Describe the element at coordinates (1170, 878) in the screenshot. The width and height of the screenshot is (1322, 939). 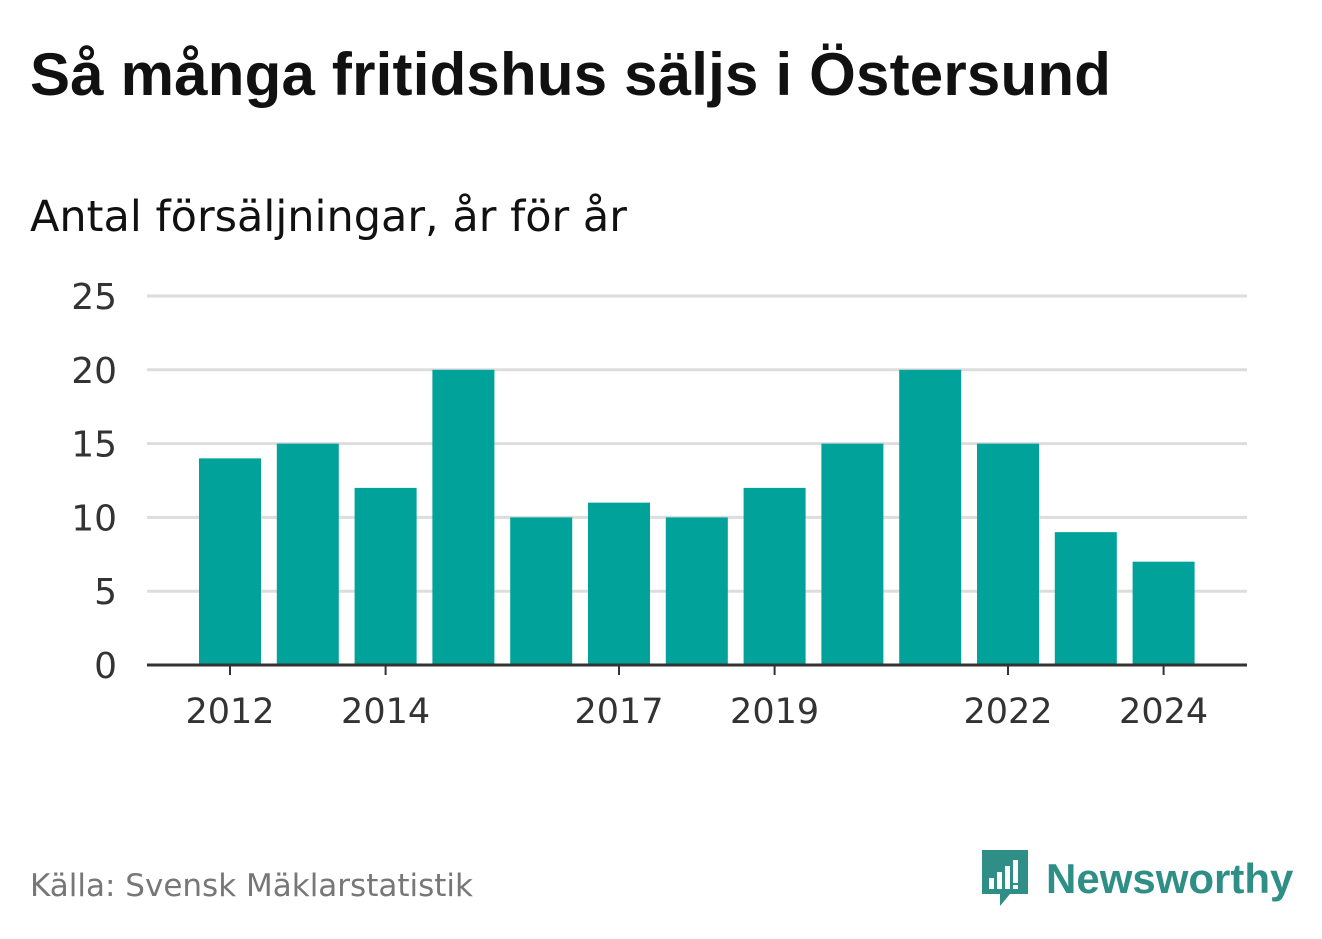
I see `brand-name: Newsworthy` at that location.